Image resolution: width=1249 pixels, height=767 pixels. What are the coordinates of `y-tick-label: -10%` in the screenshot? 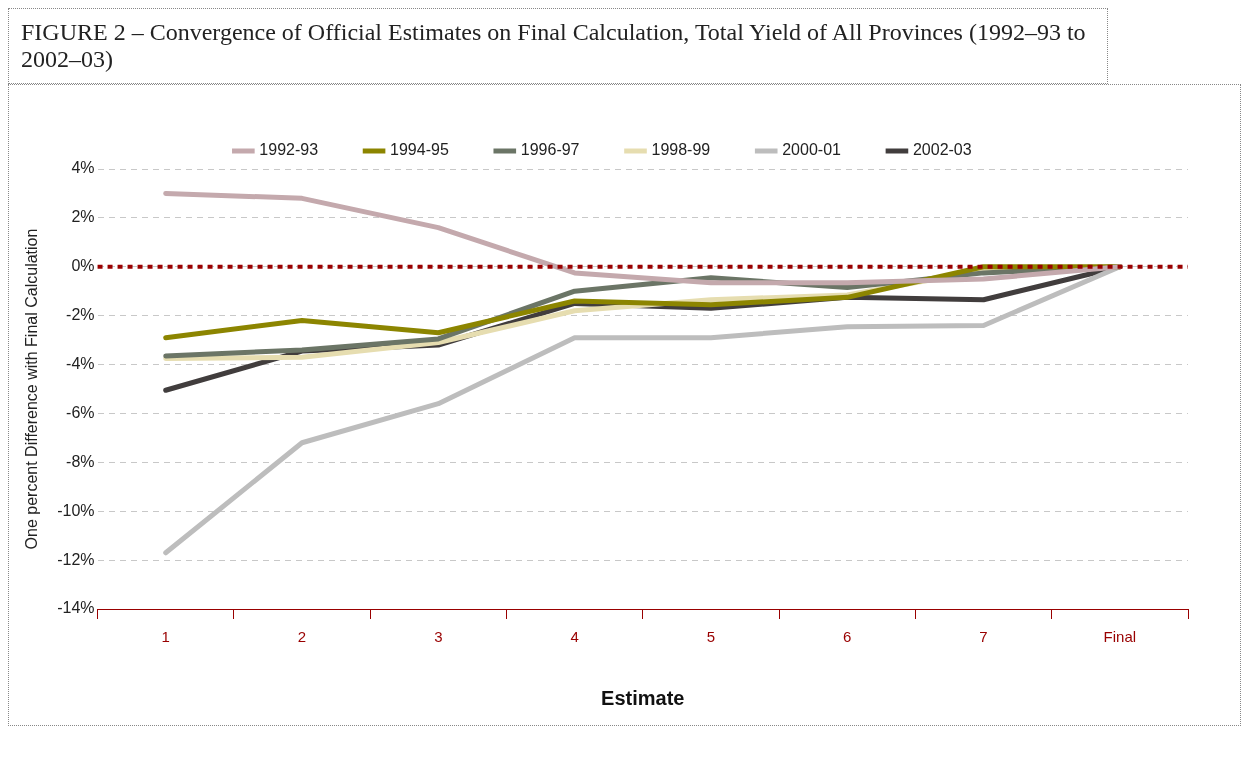 It's located at (76, 510).